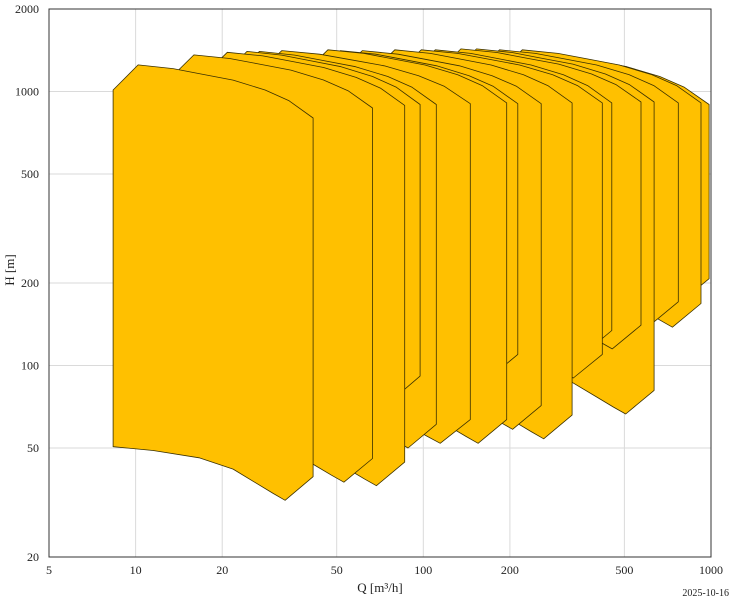 The width and height of the screenshot is (731, 600). What do you see at coordinates (136, 570) in the screenshot?
I see `x-tick-label: 10` at bounding box center [136, 570].